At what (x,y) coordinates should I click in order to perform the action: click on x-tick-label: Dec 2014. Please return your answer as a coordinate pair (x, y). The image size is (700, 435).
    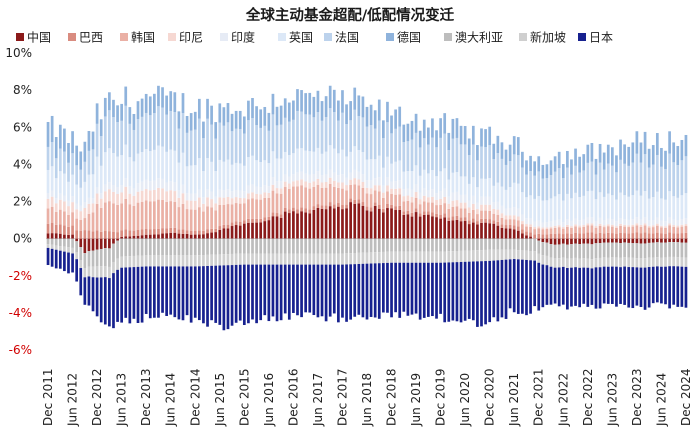
    Looking at the image, I should click on (195, 397).